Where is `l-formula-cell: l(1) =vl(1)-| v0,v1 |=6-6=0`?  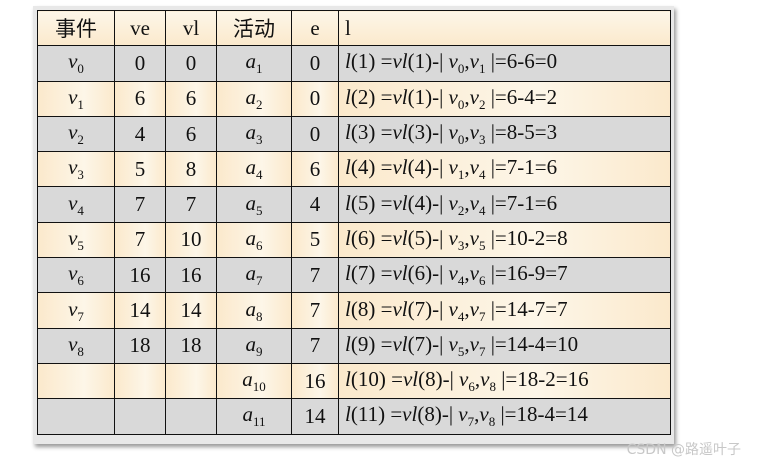 l-formula-cell: l(1) =vl(1)-| v0,v1 |=6-6=0 is located at coordinates (504, 63).